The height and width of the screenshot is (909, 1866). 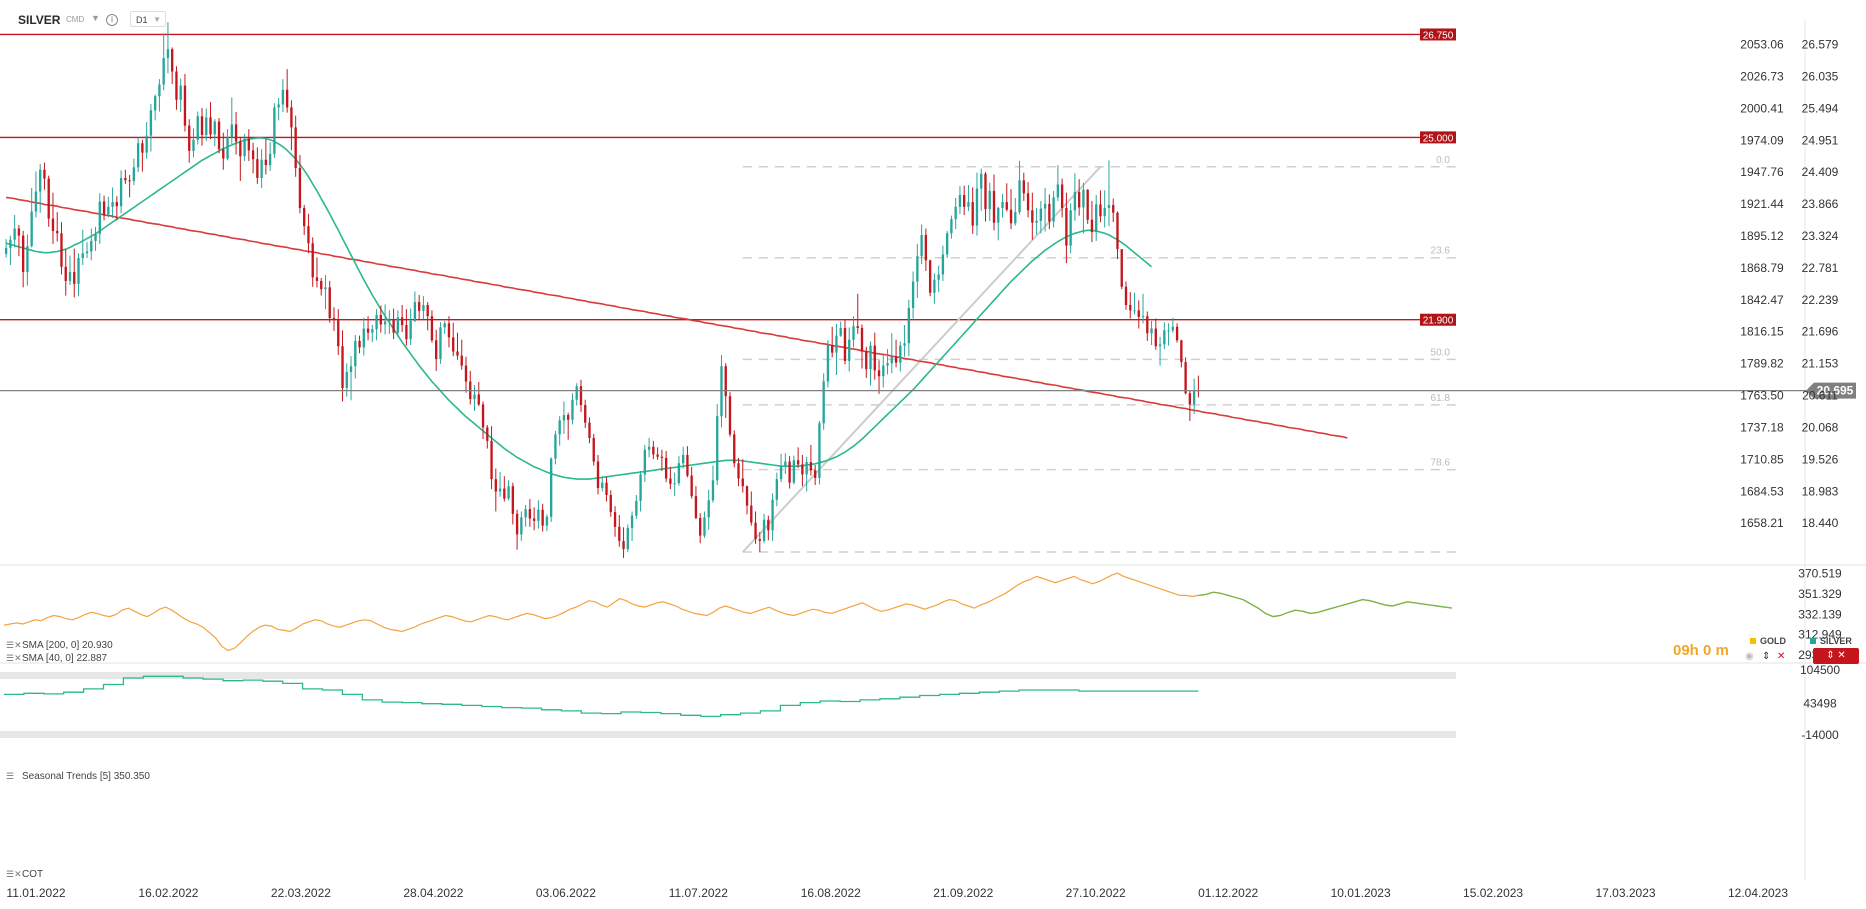 What do you see at coordinates (601, 612) in the screenshot?
I see `seasonal-historic-line` at bounding box center [601, 612].